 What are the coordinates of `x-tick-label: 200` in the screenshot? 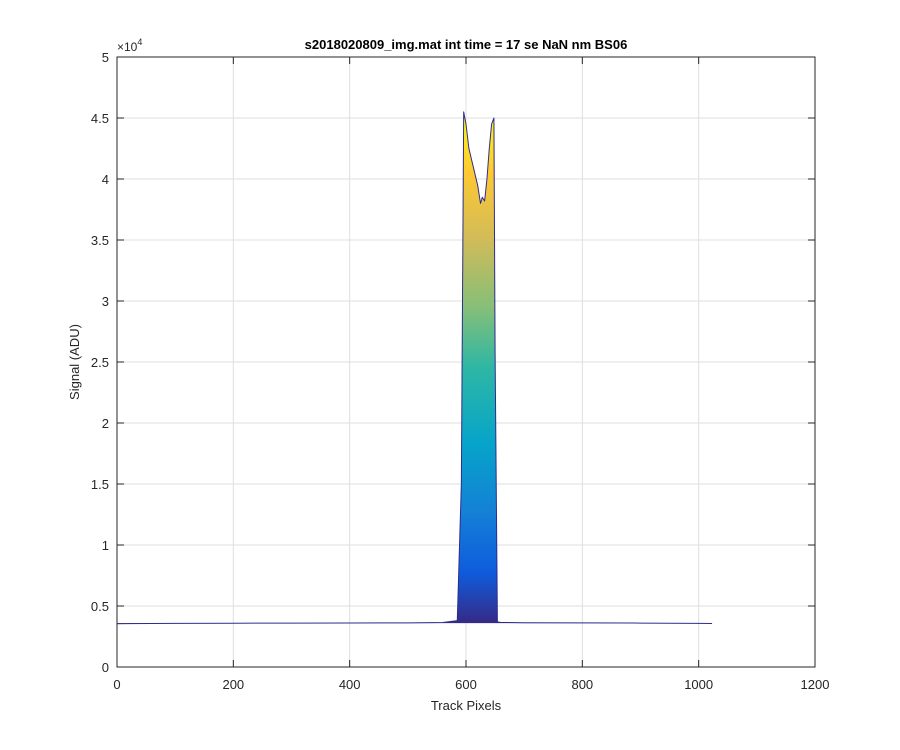 It's located at (233, 684).